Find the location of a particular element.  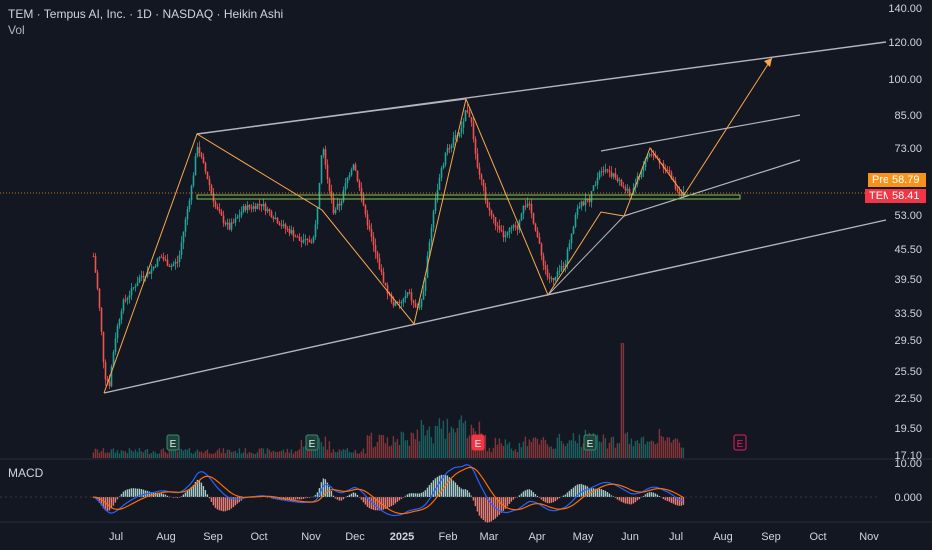

volume-label: Vol is located at coordinates (16, 30).